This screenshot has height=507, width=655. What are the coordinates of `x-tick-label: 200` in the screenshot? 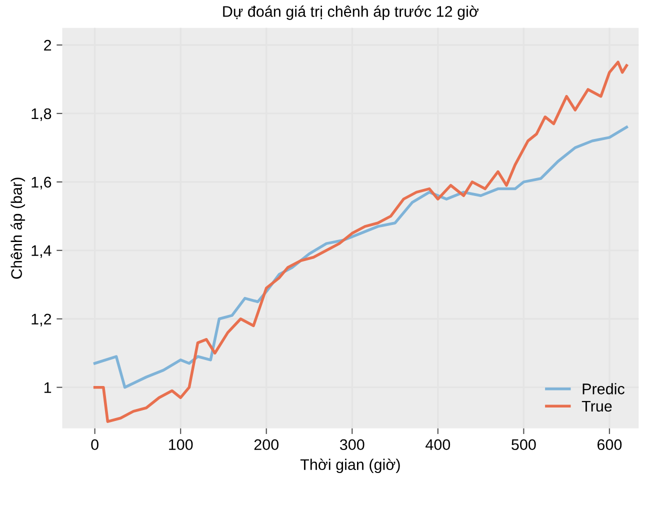 It's located at (266, 444).